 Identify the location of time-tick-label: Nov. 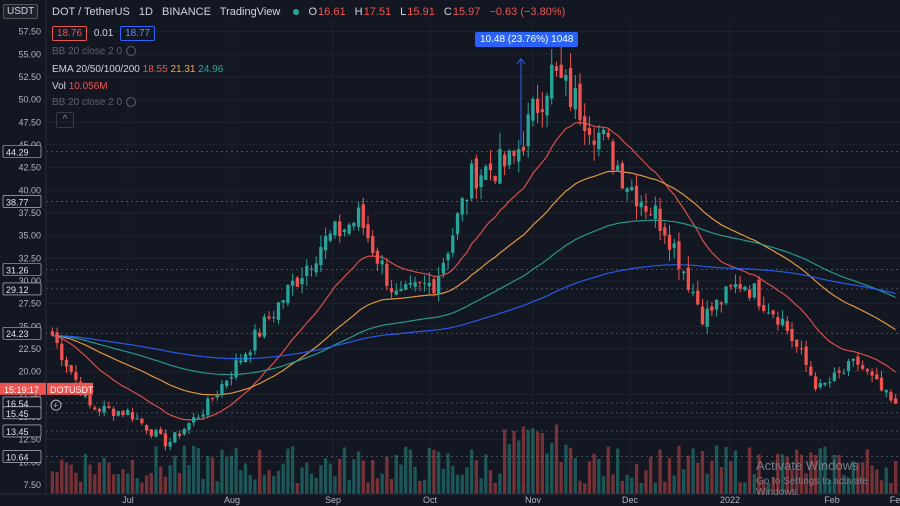
(533, 500).